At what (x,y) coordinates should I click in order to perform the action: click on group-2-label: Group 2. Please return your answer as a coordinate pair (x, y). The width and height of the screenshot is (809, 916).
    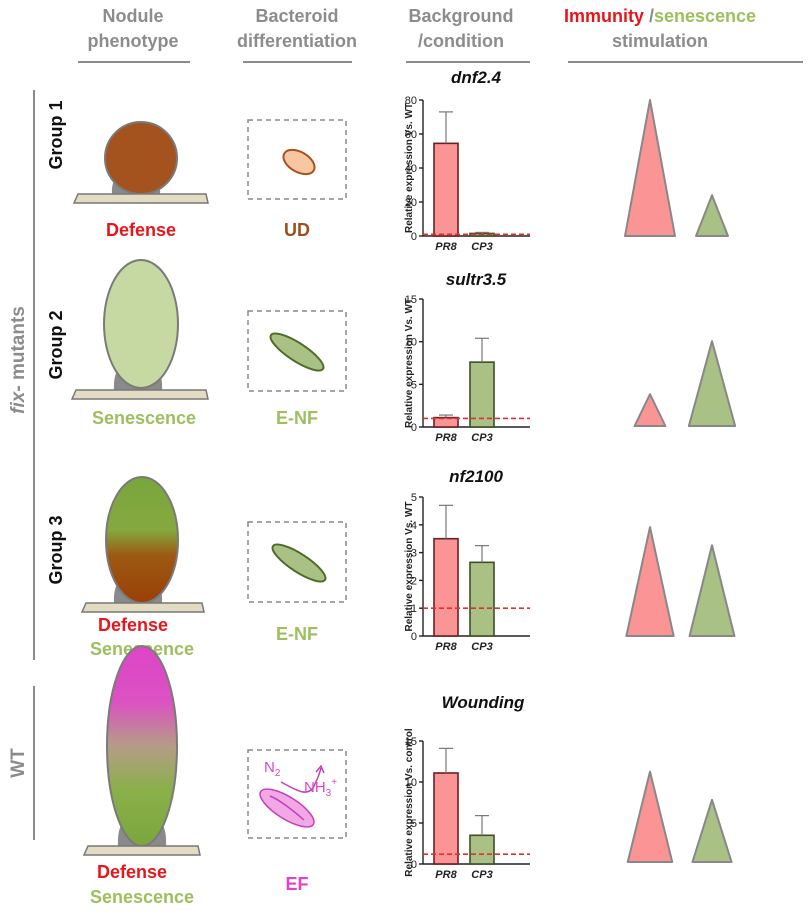
    Looking at the image, I should click on (56, 344).